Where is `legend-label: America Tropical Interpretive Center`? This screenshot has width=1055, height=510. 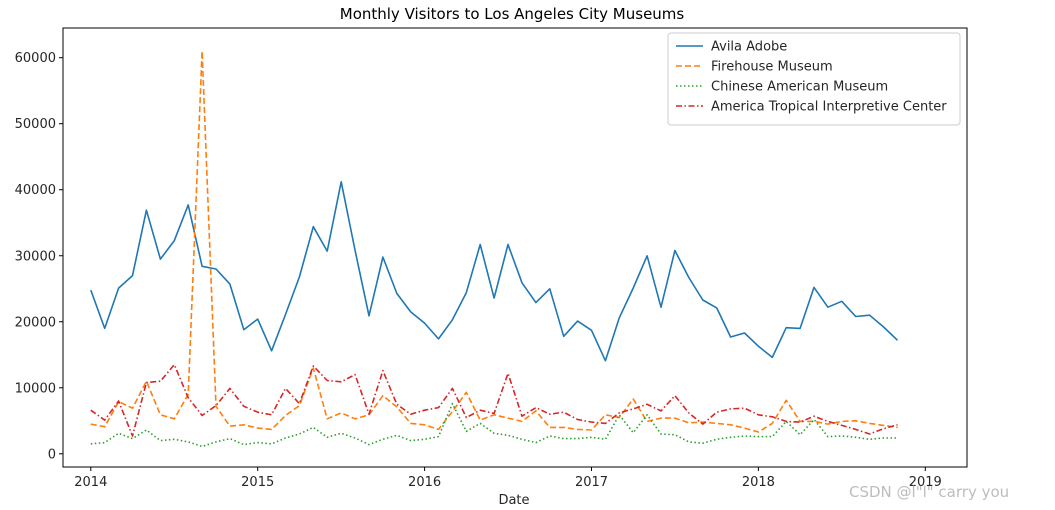 legend-label: America Tropical Interpretive Center is located at coordinates (829, 107).